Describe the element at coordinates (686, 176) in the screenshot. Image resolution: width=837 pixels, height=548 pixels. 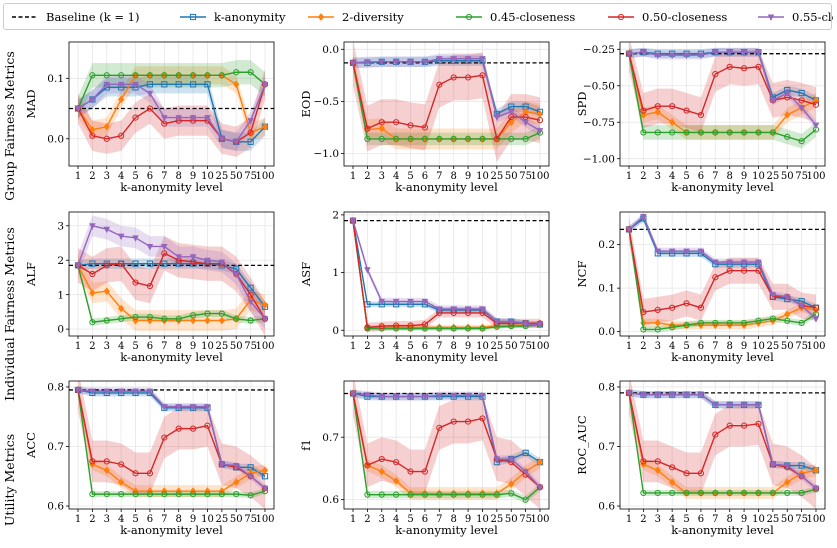
I see `x-tick-label: 5` at that location.